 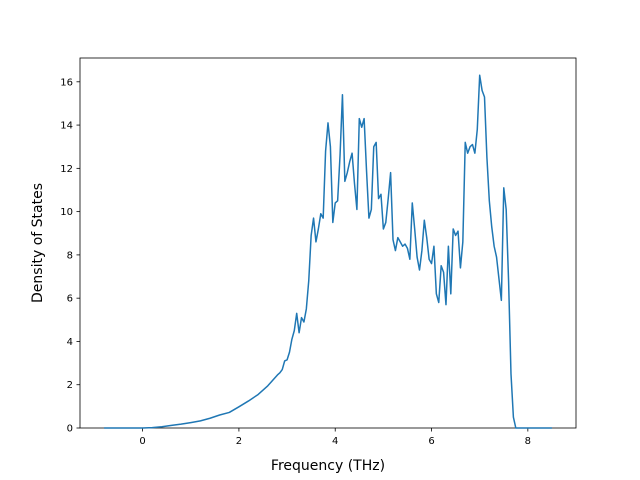 I want to click on x-axis-label: Frequency (THz), so click(x=328, y=466).